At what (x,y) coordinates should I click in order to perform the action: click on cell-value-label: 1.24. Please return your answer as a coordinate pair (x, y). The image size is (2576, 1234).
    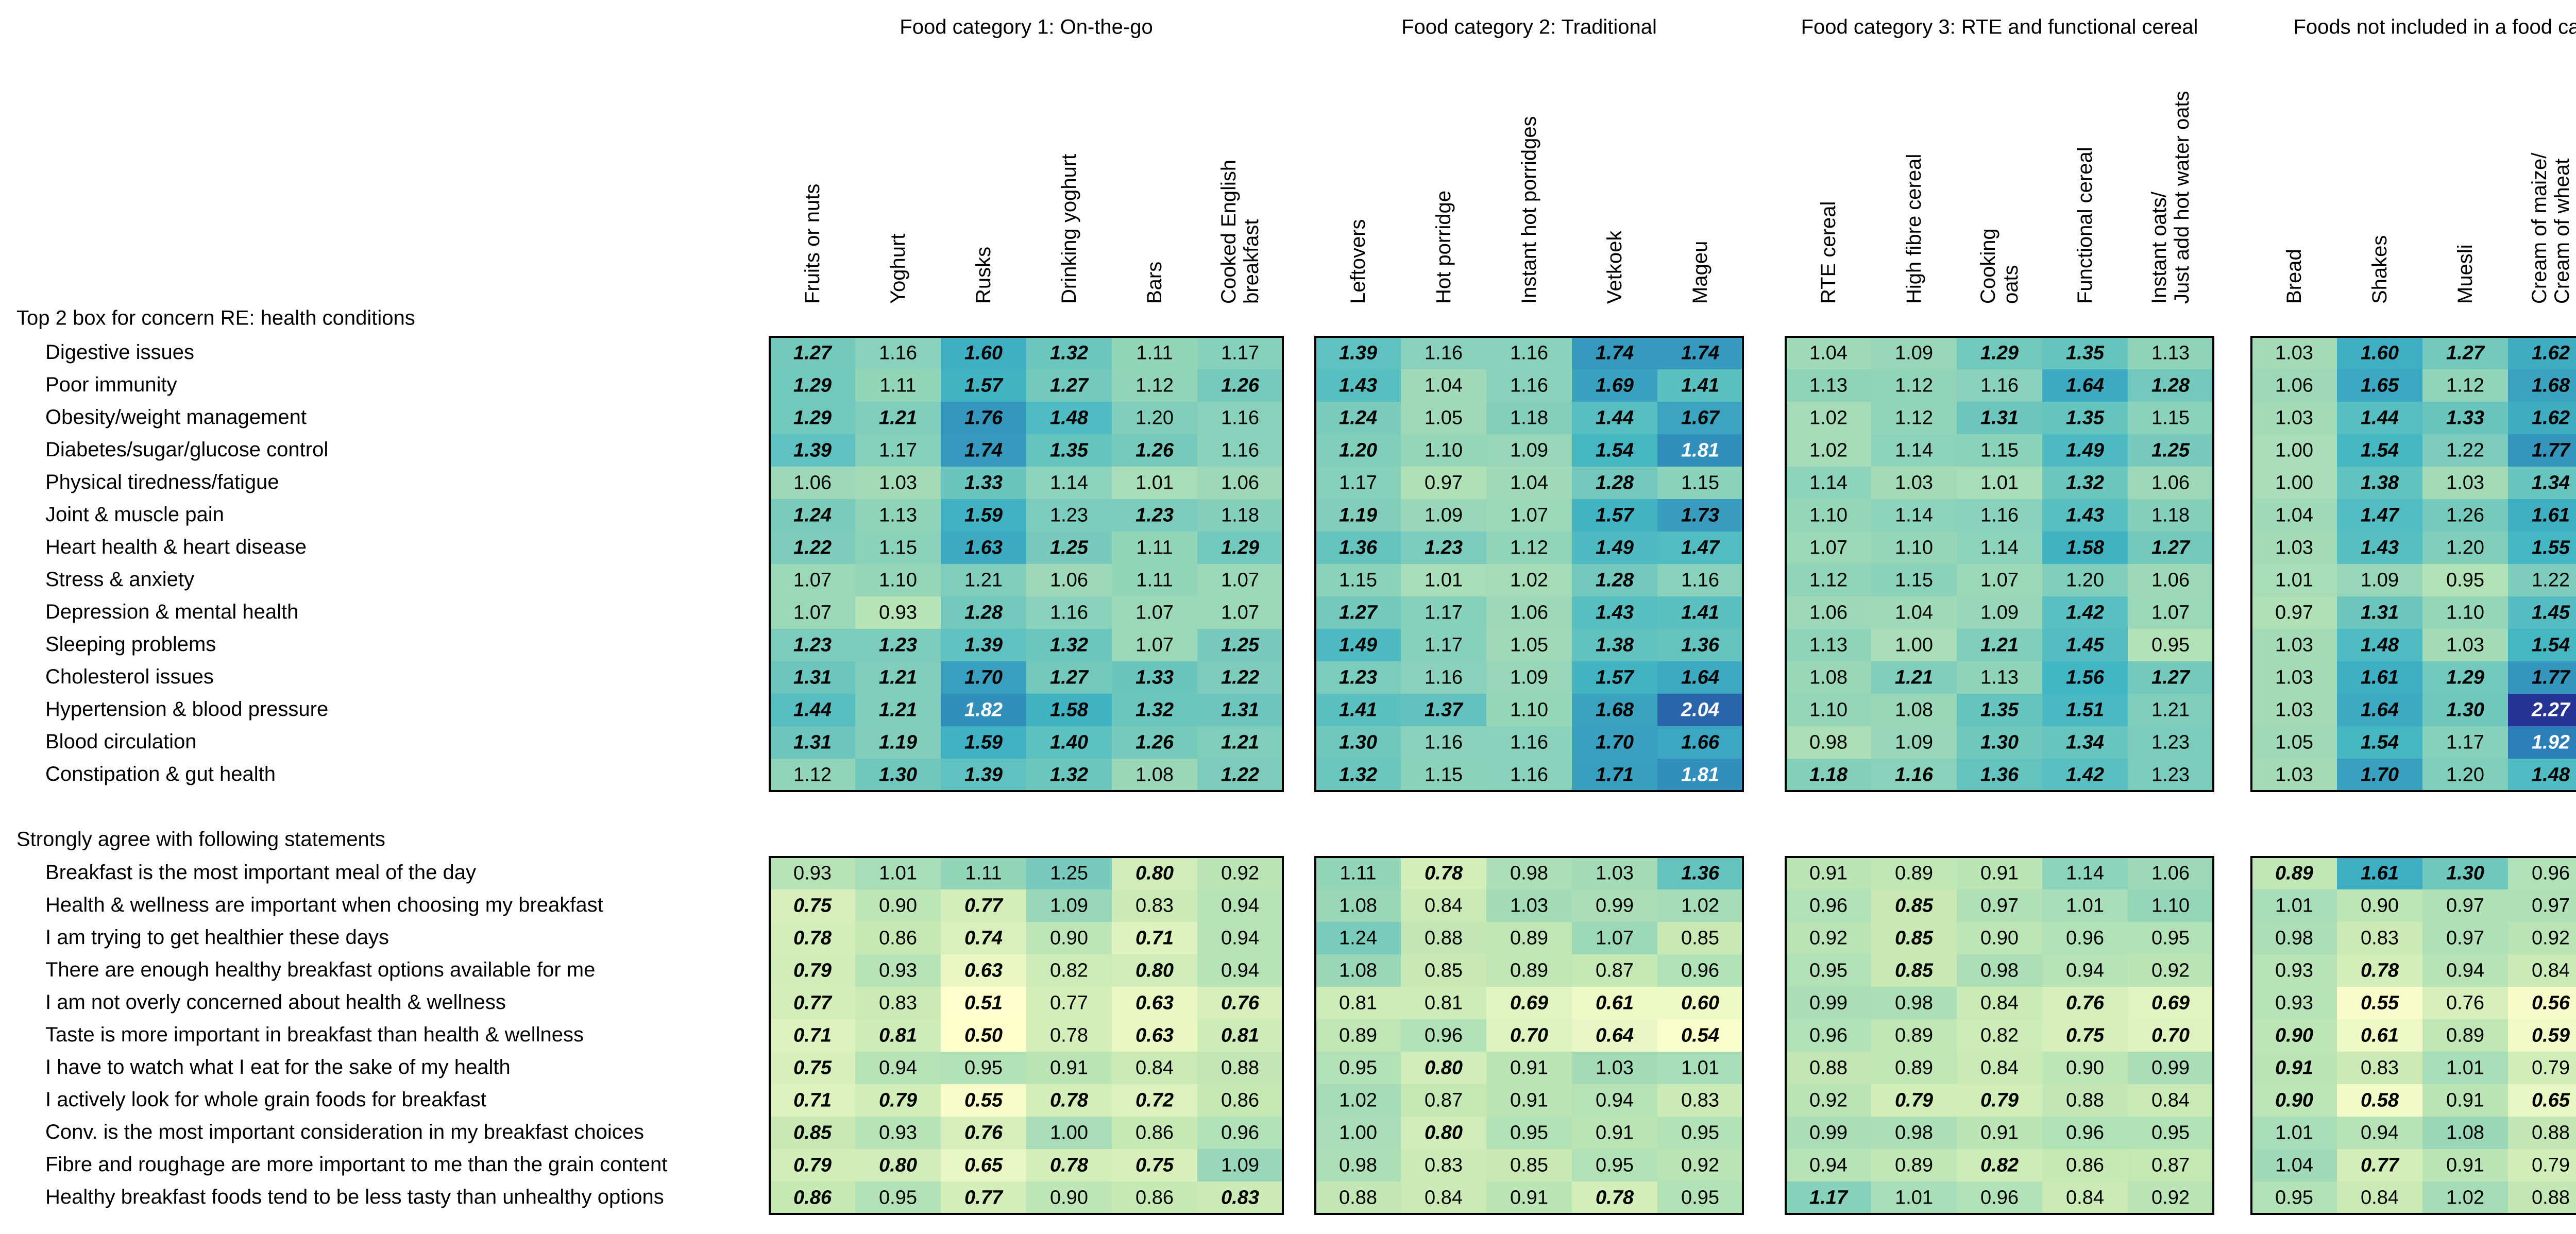
    Looking at the image, I should click on (1358, 418).